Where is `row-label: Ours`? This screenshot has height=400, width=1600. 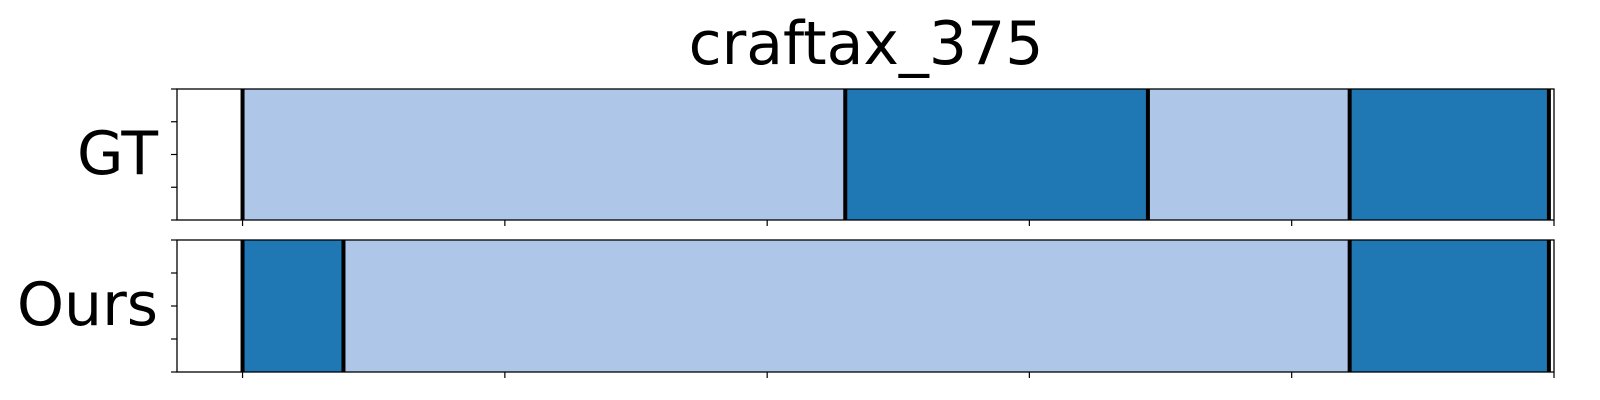
row-label: Ours is located at coordinates (87, 305).